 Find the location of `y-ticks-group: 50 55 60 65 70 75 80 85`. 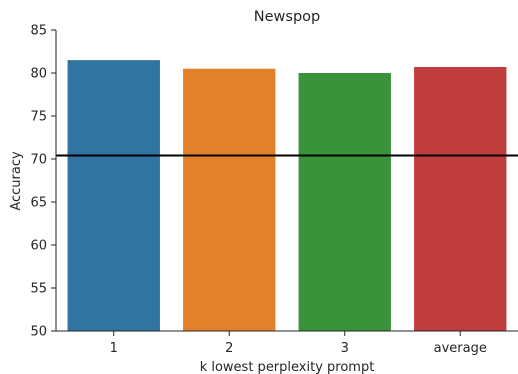

y-ticks-group: 50 55 60 65 70 75 80 85 is located at coordinates (43, 182).